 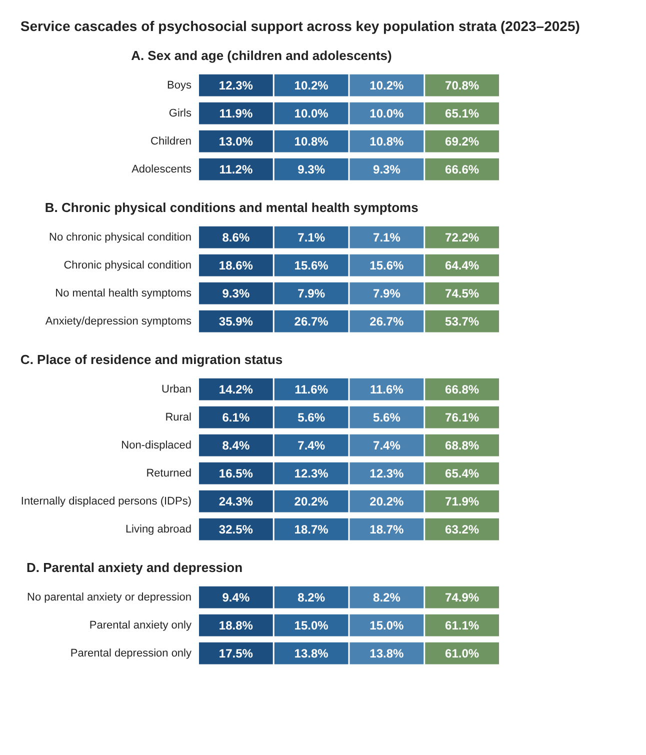 I want to click on category-label: No parental anxiety or depression, so click(x=109, y=597).